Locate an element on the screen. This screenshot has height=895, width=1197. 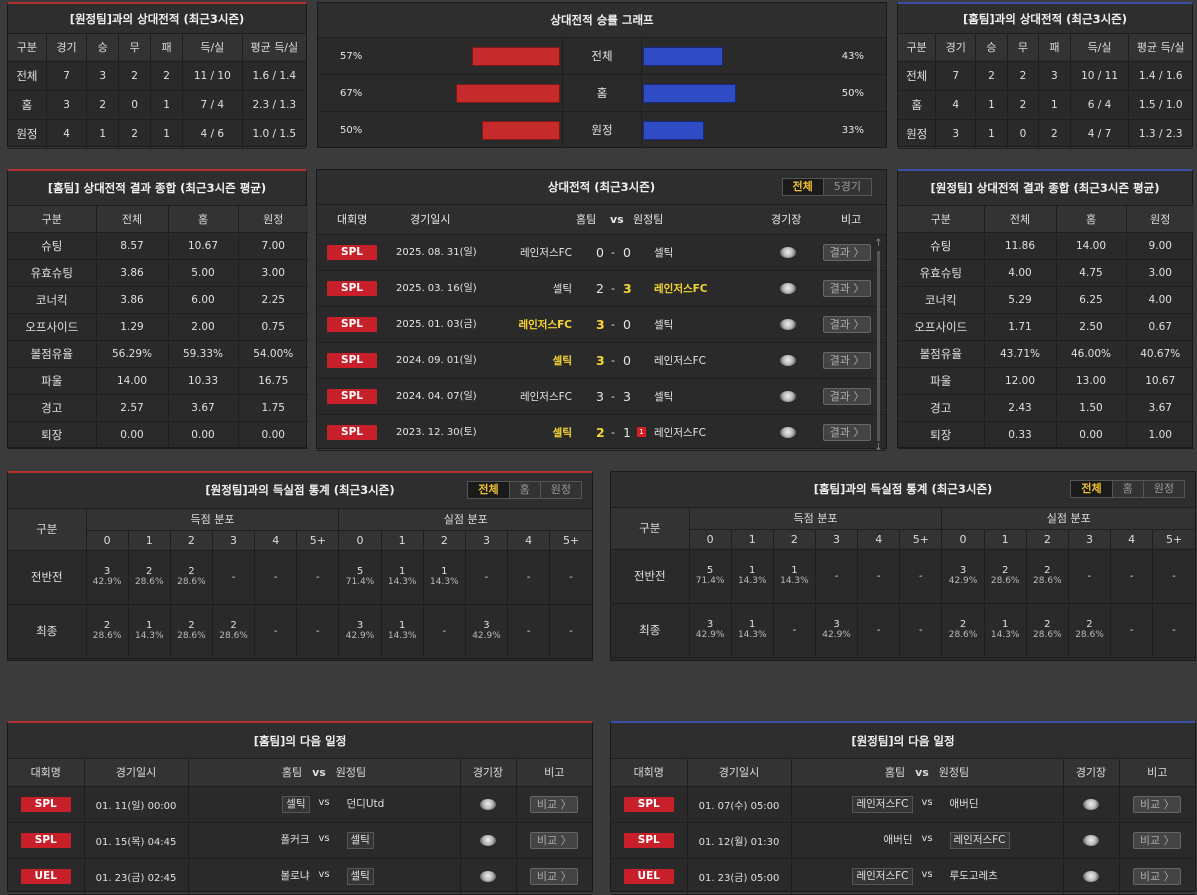
table-row: 오프사이드 1.29 2.00 0.75 is located at coordinates (158, 327).